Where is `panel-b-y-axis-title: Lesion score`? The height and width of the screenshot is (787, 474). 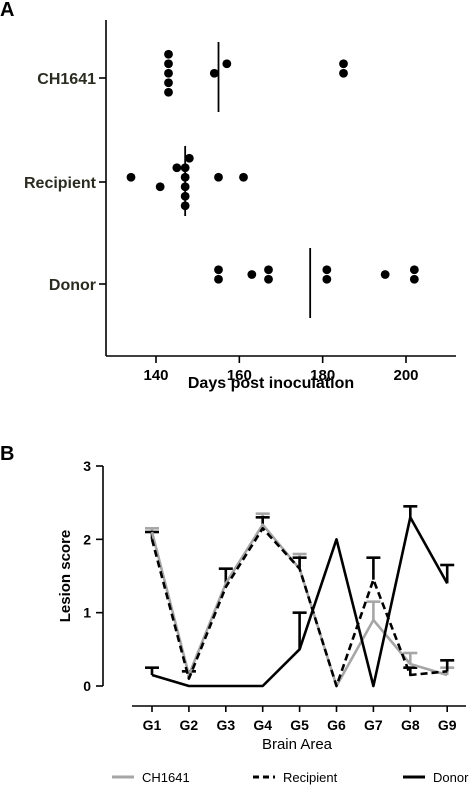
panel-b-y-axis-title: Lesion score is located at coordinates (65, 576).